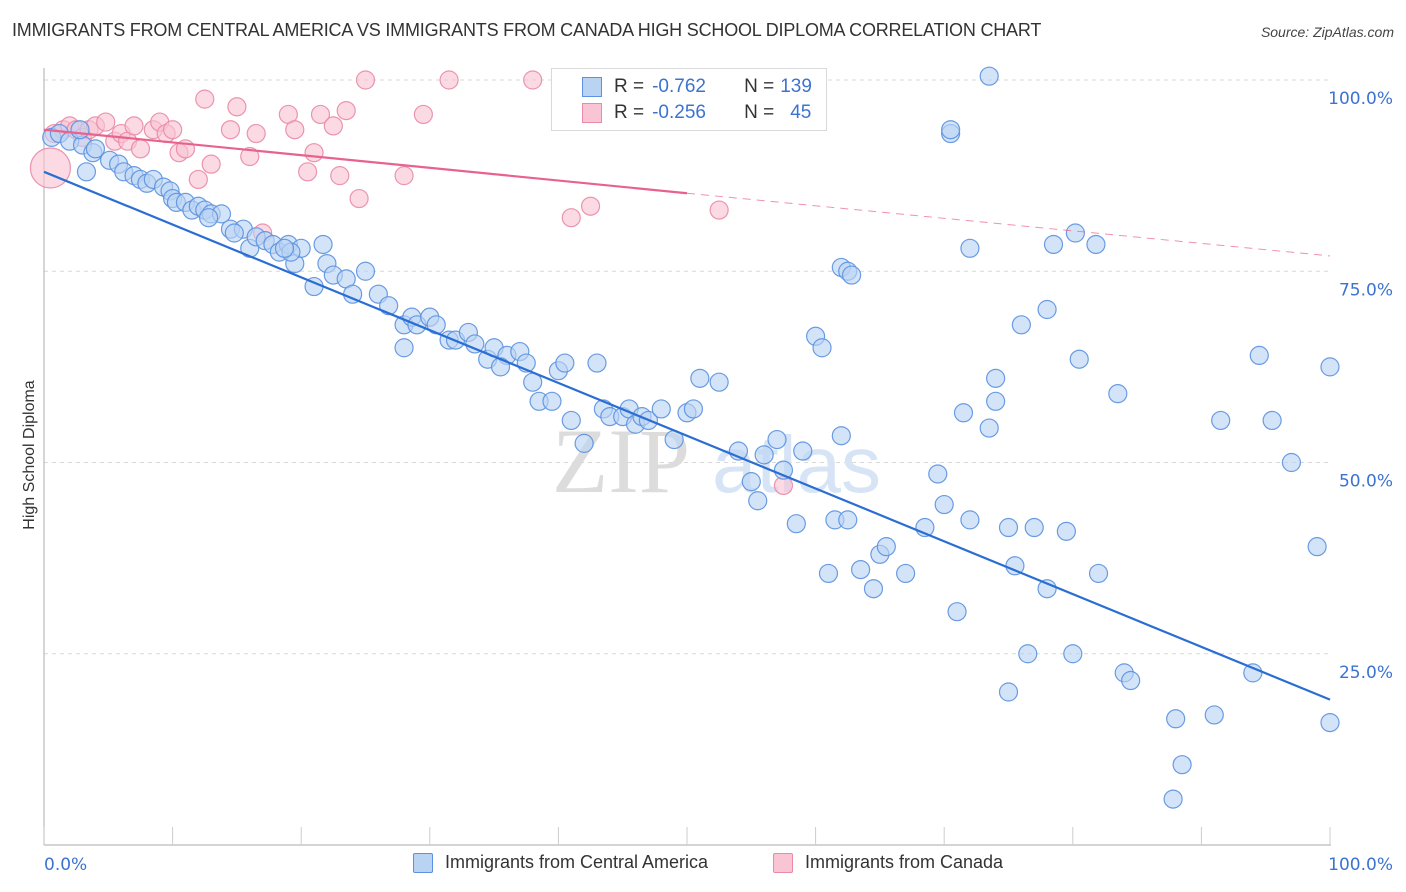  I want to click on watermark-atlas: atlas, so click(796, 464).